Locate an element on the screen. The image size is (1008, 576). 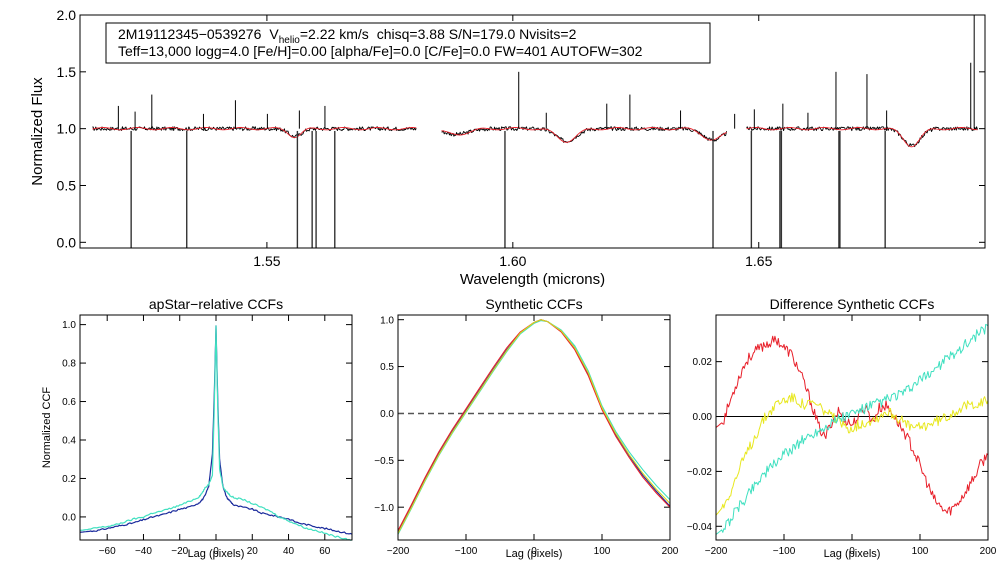
spectrum-ytick-label: 1.0 is located at coordinates (67, 129).